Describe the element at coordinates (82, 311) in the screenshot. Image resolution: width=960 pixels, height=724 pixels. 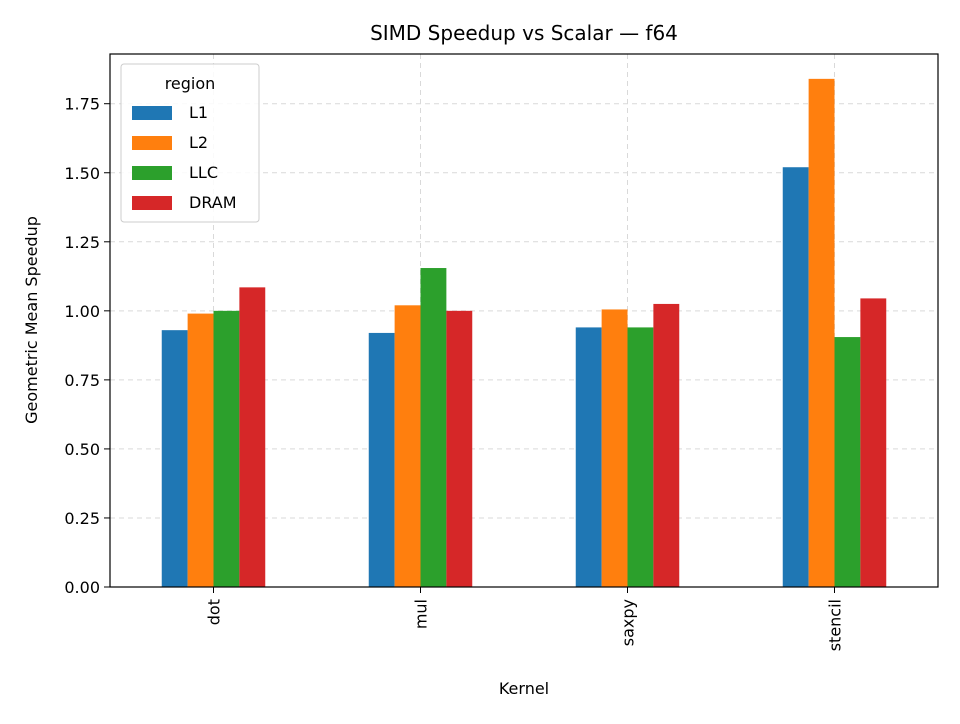
I see `y-tick-label: 1.00` at that location.